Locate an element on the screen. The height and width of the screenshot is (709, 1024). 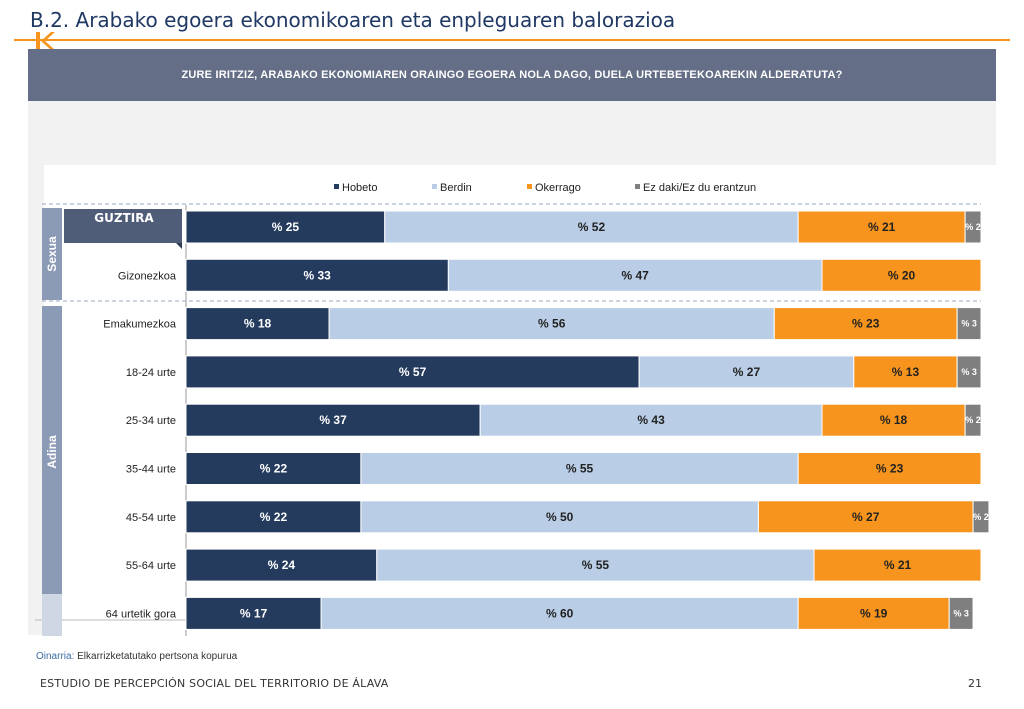
chart-panel-left is located at coordinates (36, 400).